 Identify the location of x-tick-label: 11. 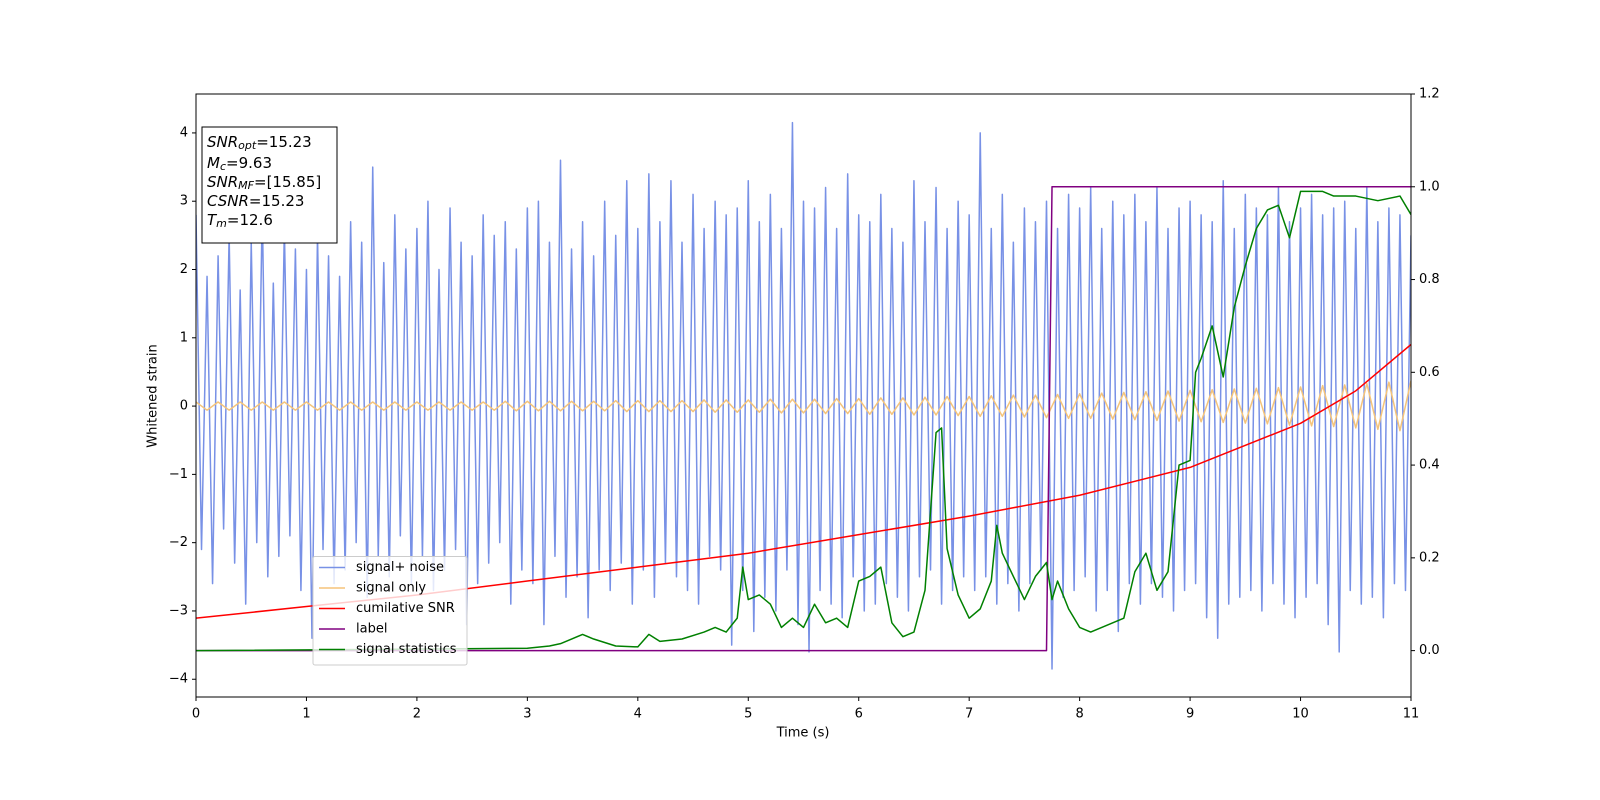
(1411, 714).